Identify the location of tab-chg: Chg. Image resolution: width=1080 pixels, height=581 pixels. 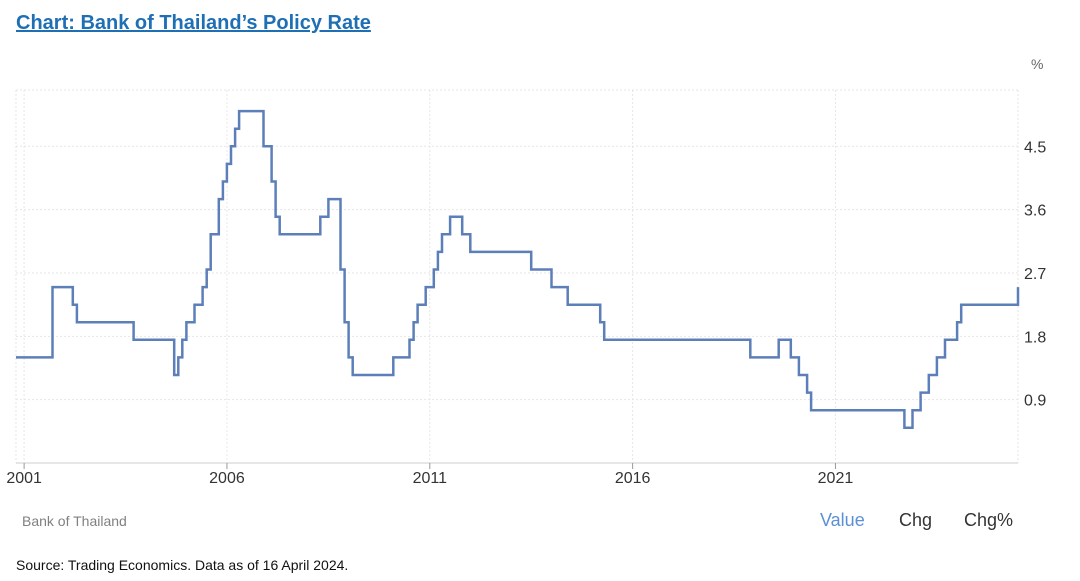
(916, 520).